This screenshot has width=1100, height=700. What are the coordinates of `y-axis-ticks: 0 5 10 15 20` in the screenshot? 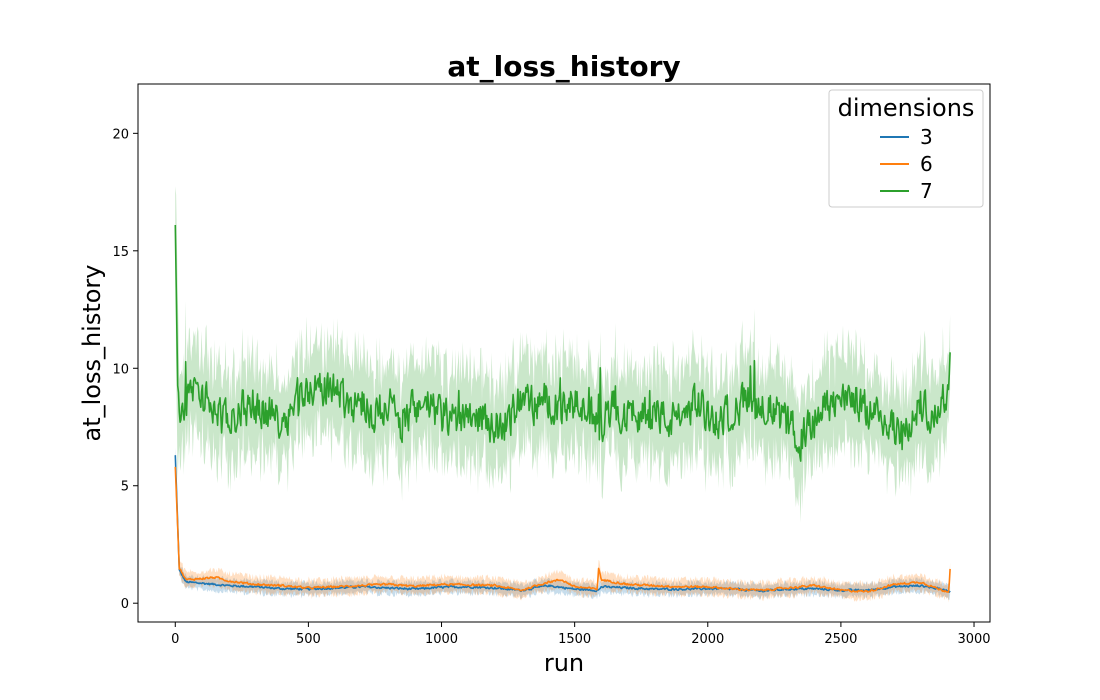 It's located at (125, 369).